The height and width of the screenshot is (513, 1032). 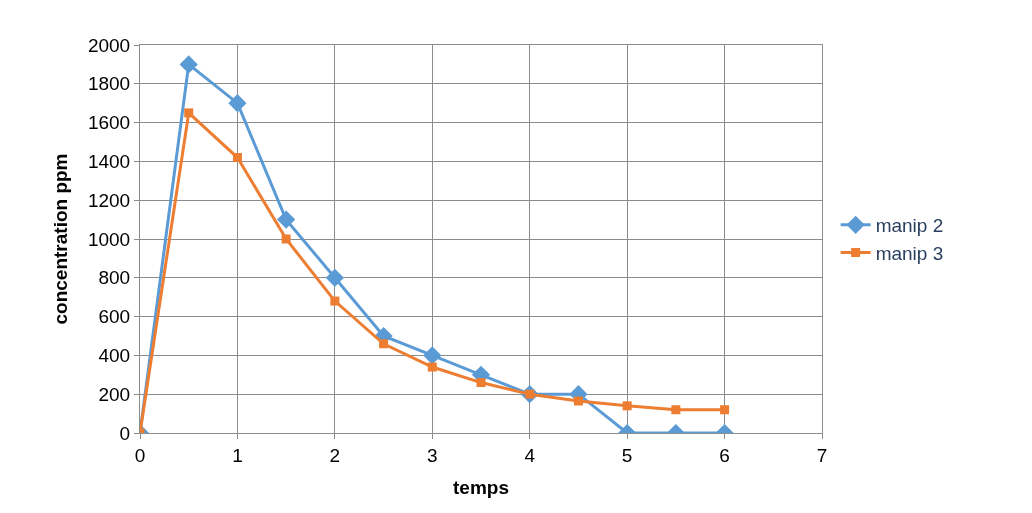 What do you see at coordinates (530, 455) in the screenshot?
I see `x-tick-label: 4` at bounding box center [530, 455].